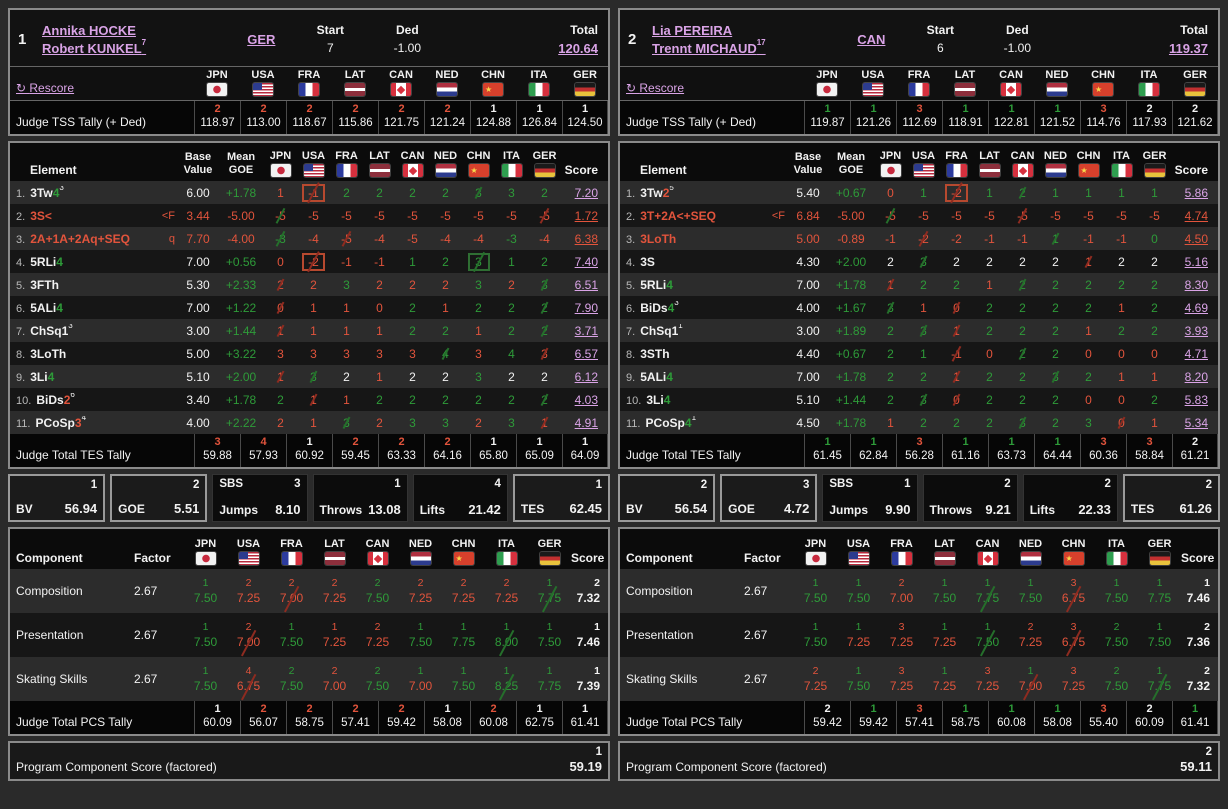  I want to click on element-score-link: 4.71, so click(1196, 353).